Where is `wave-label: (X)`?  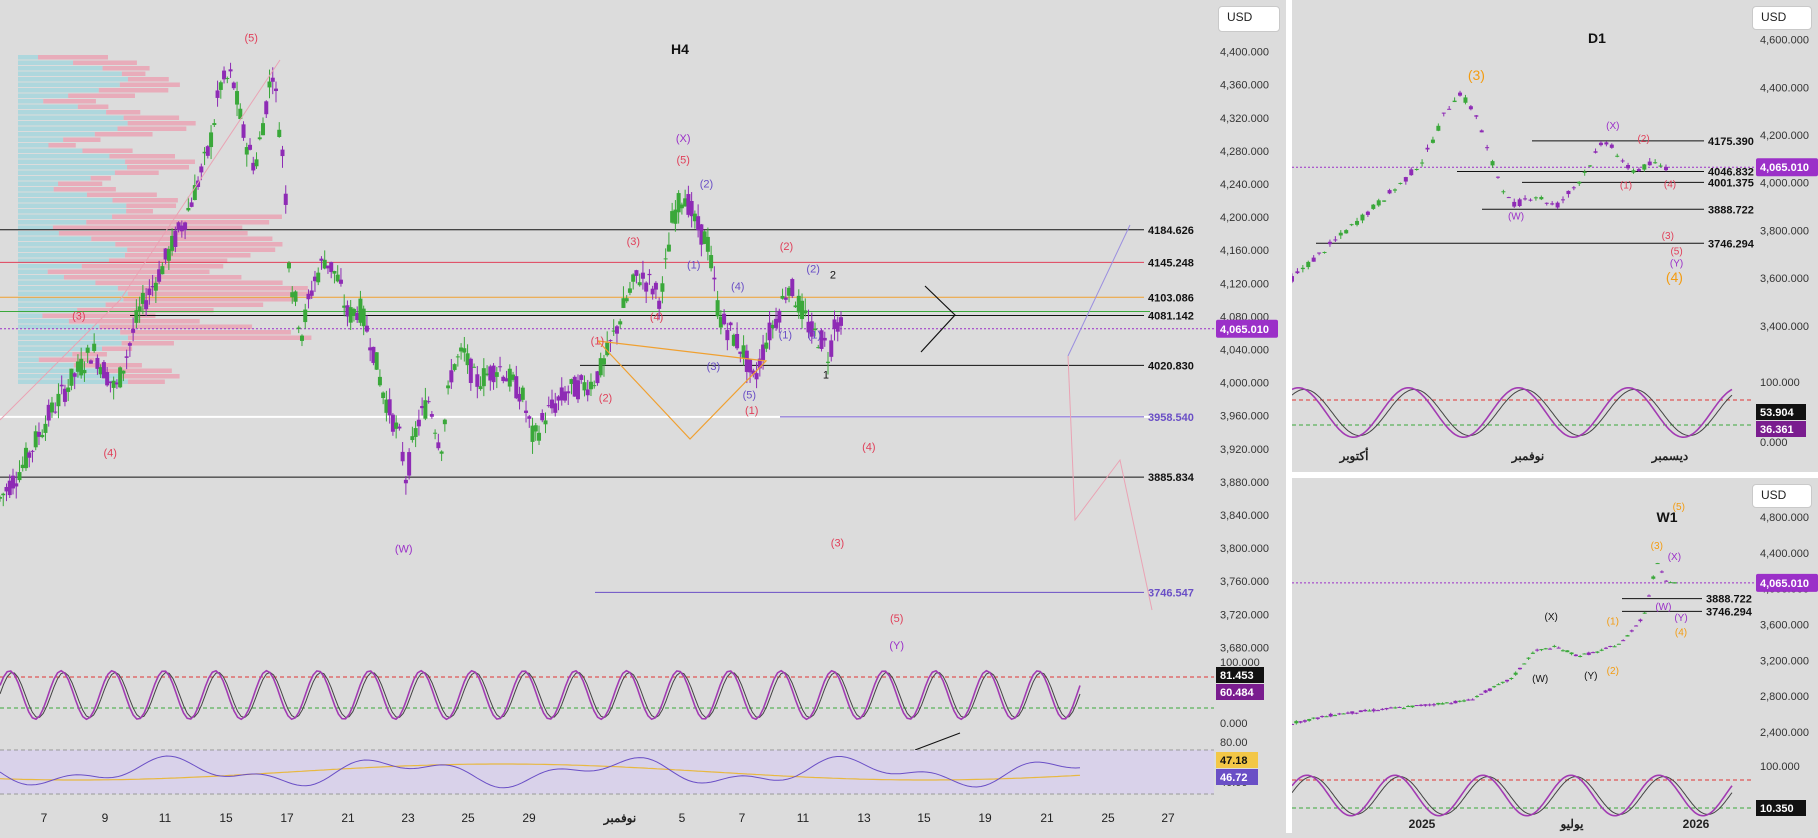 wave-label: (X) is located at coordinates (683, 139).